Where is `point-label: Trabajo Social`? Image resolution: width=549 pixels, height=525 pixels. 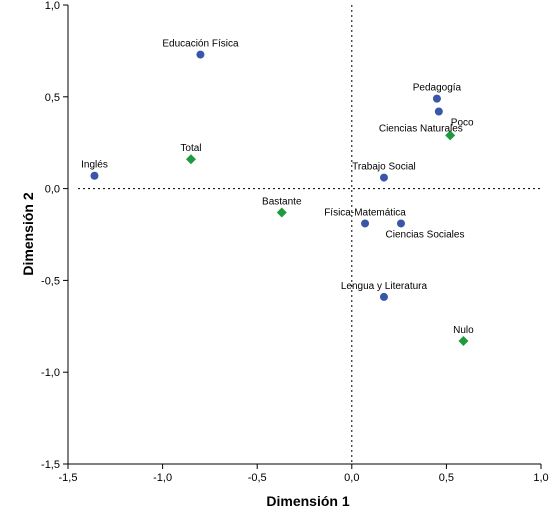 point-label: Trabajo Social is located at coordinates (384, 167).